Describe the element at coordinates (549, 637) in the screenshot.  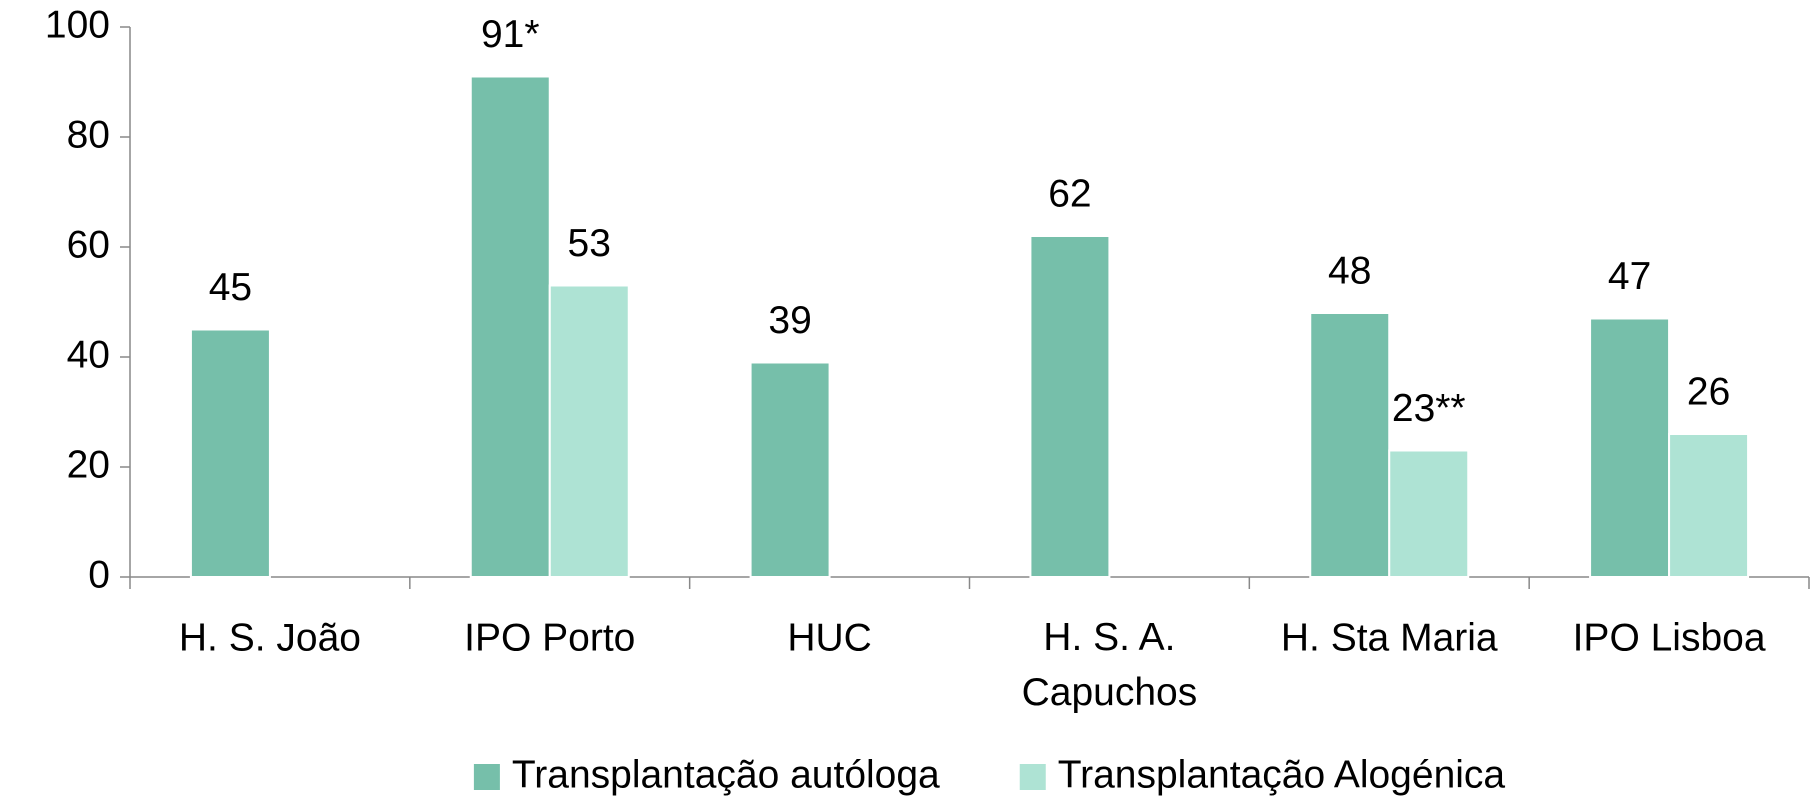
I see `x-tick-label: IPO Porto` at that location.